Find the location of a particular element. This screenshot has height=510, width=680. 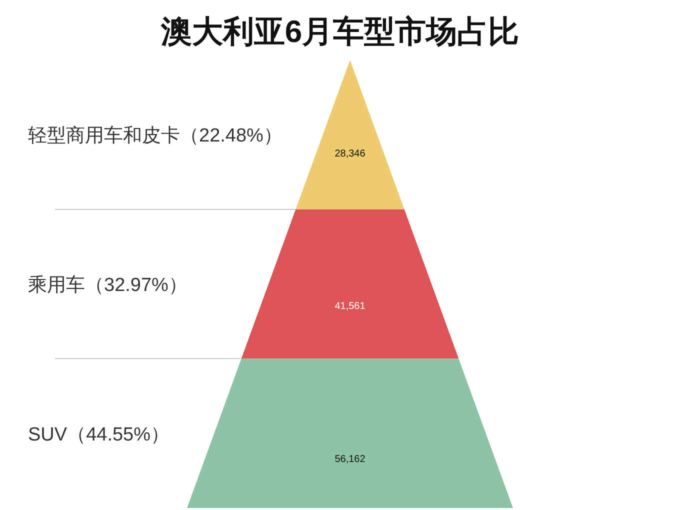

data-label: 56,162 is located at coordinates (350, 459).